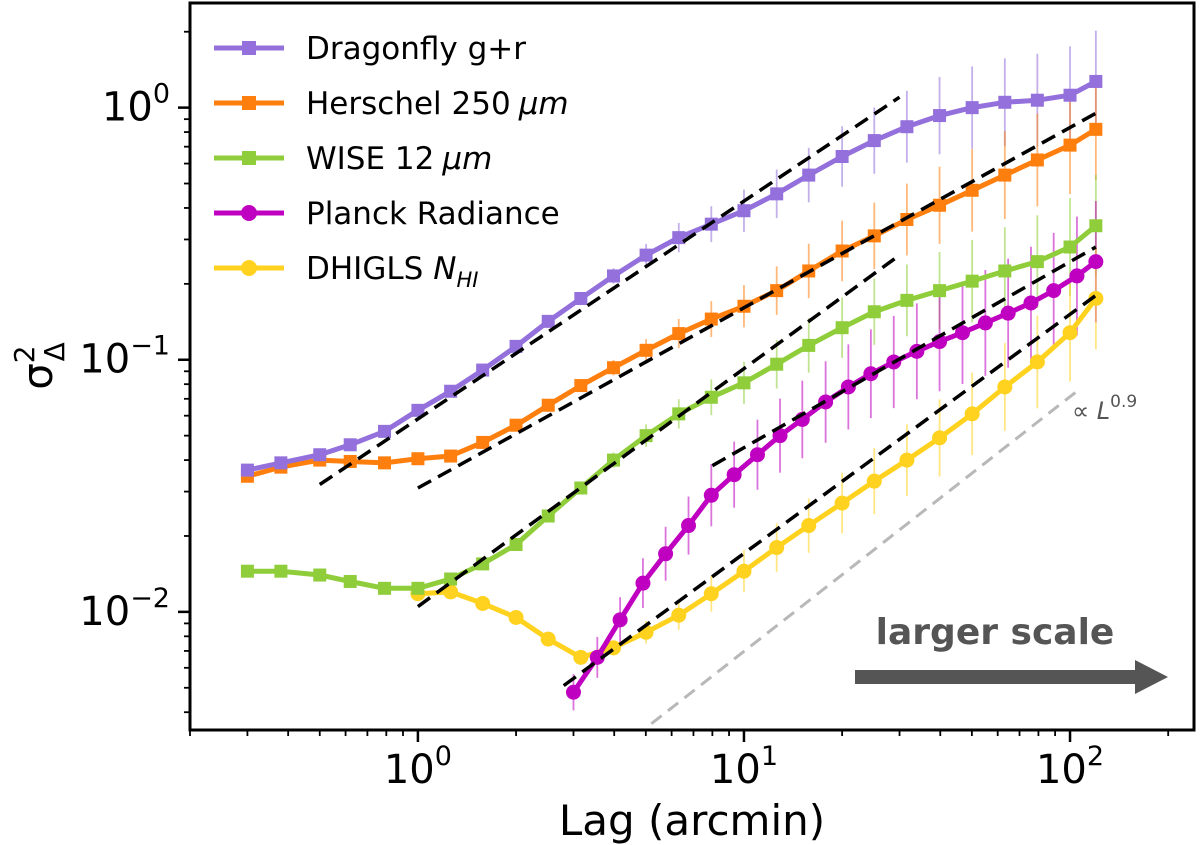 The height and width of the screenshot is (845, 1200). I want to click on x-tick-exponent: 2, so click(1095, 756).